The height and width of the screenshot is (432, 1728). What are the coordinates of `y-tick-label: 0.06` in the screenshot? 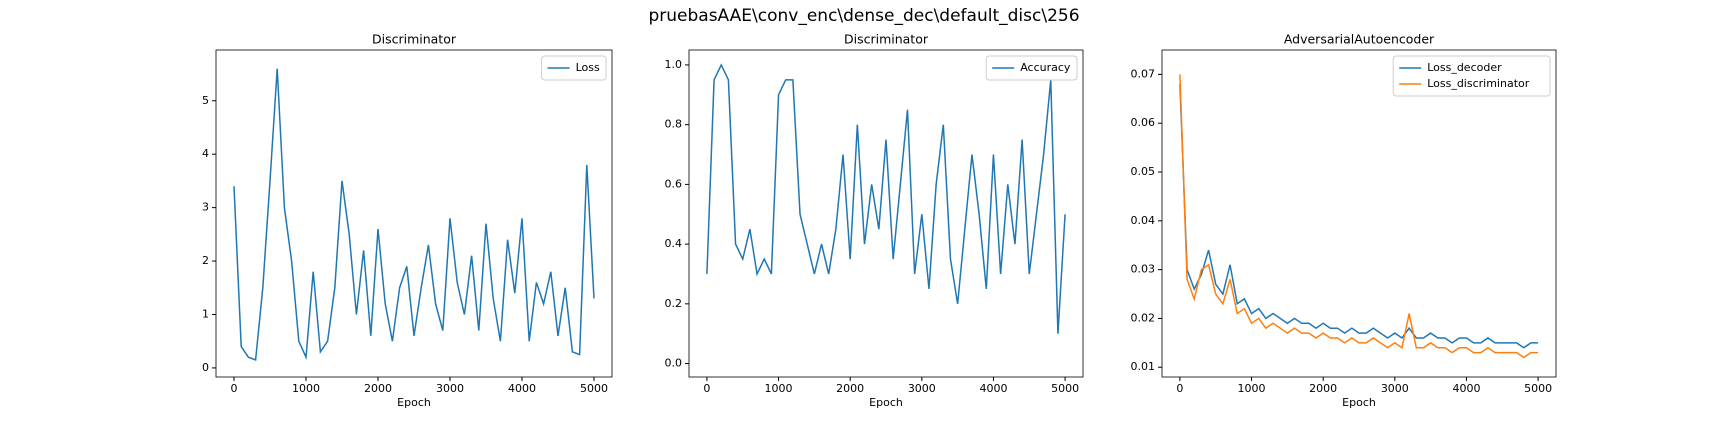 It's located at (1143, 122).